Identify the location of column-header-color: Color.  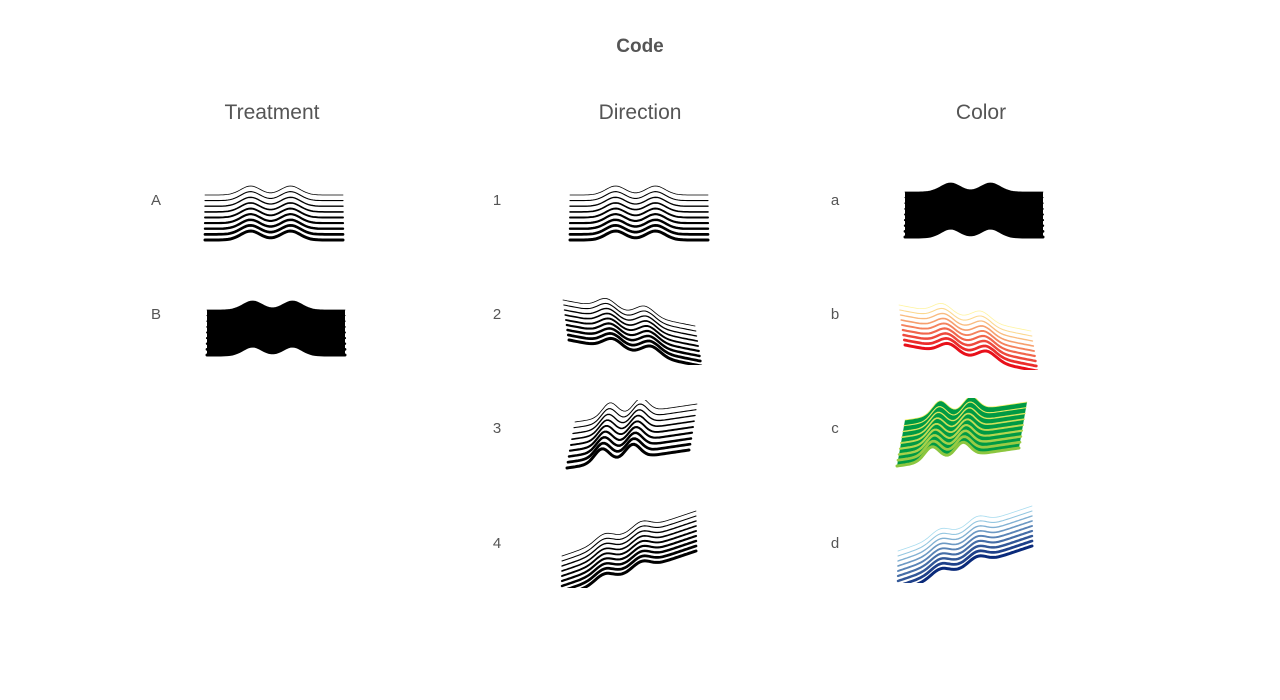
(981, 112).